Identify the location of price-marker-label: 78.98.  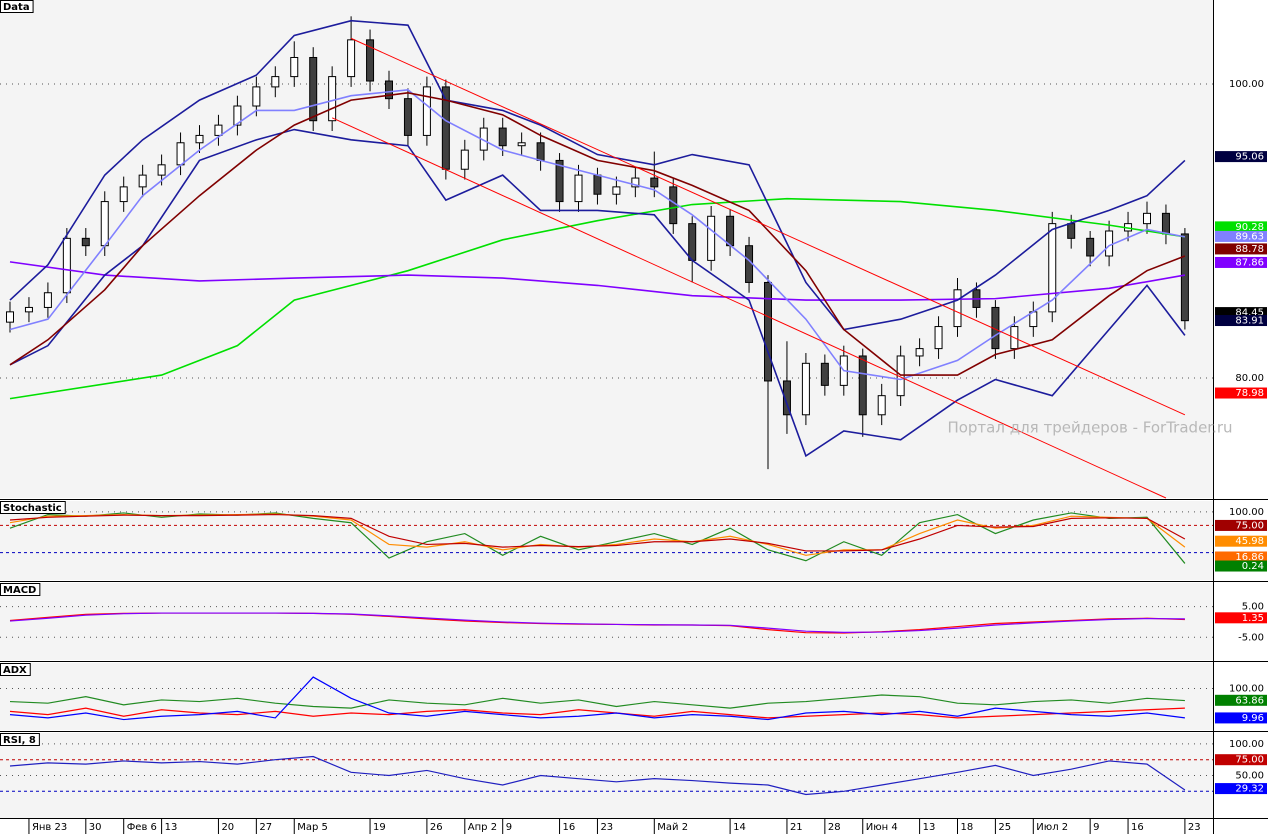
(1249, 393).